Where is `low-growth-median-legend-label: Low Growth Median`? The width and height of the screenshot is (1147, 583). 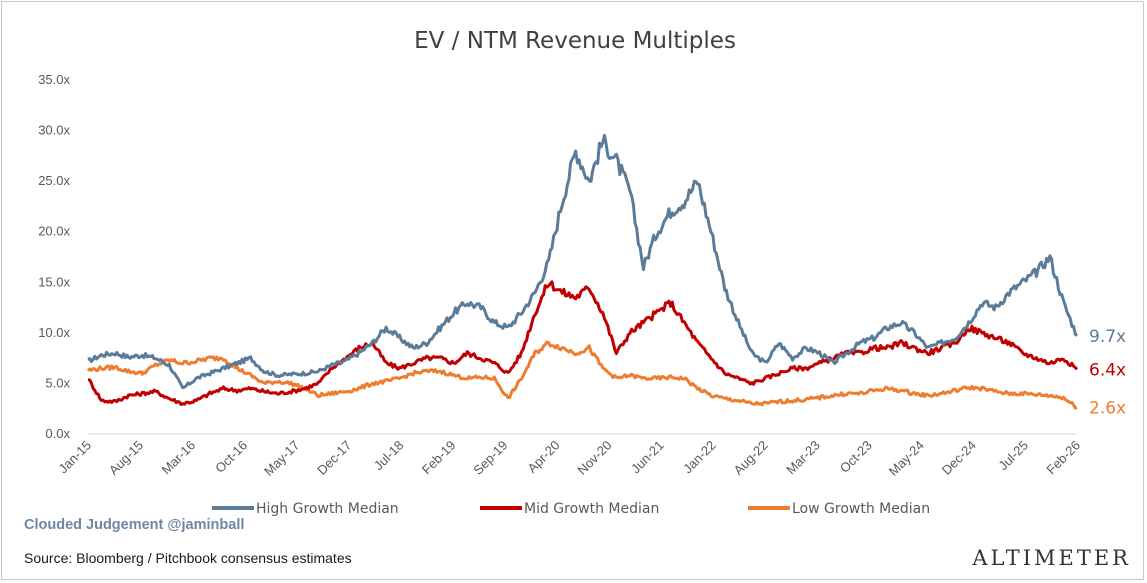 low-growth-median-legend-label: Low Growth Median is located at coordinates (861, 509).